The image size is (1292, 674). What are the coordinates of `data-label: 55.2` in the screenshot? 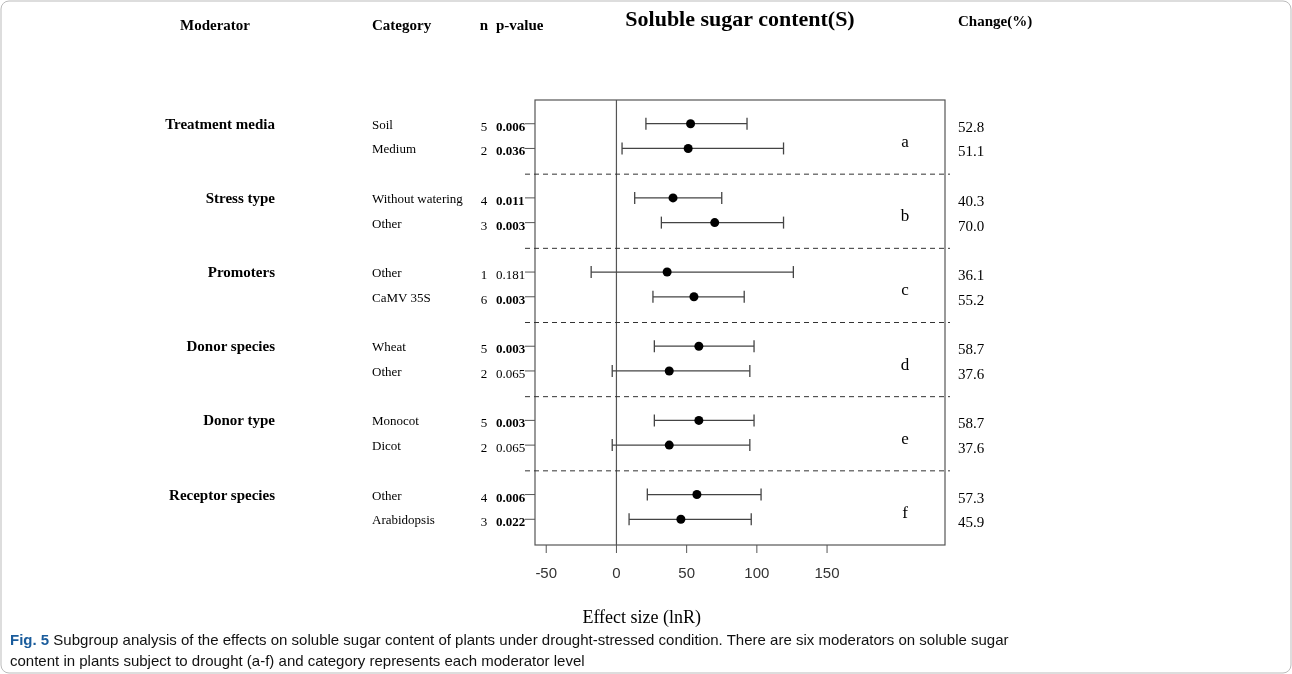 It's located at (971, 299).